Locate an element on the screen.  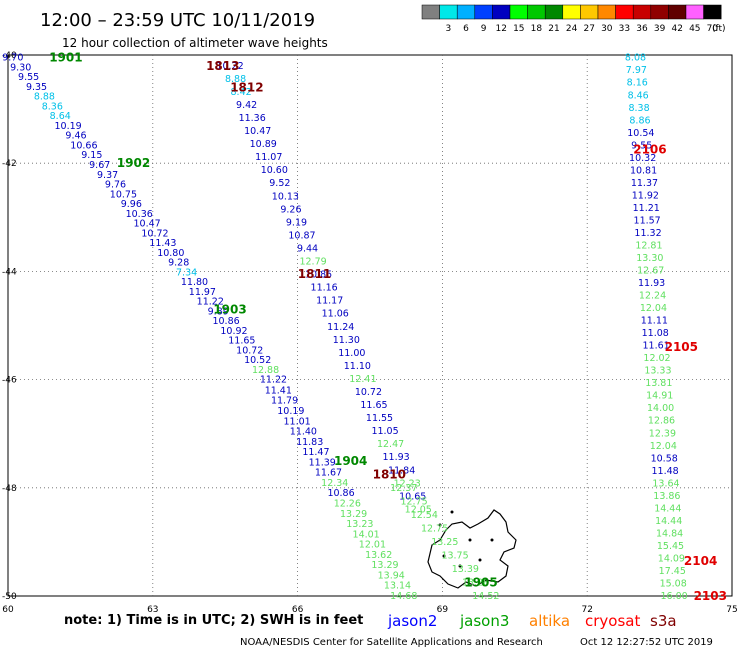
wave-height-value: 11.08 is located at coordinates (655, 333).